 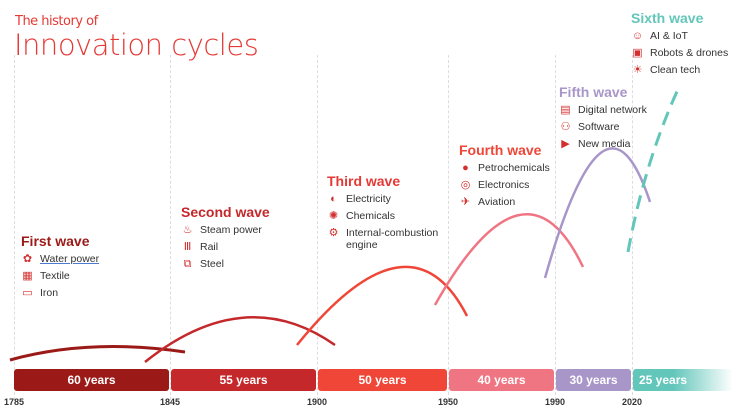 I want to click on solar-panel-icon: ☀, so click(x=637, y=70).